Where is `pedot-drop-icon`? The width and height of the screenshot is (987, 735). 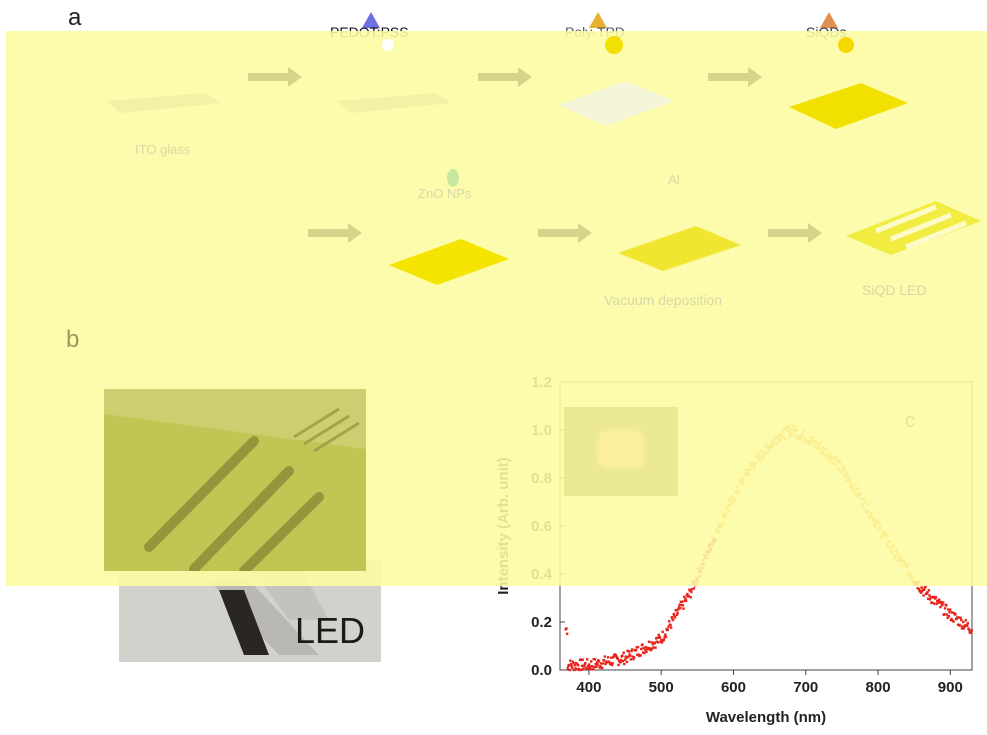 pedot-drop-icon is located at coordinates (388, 45).